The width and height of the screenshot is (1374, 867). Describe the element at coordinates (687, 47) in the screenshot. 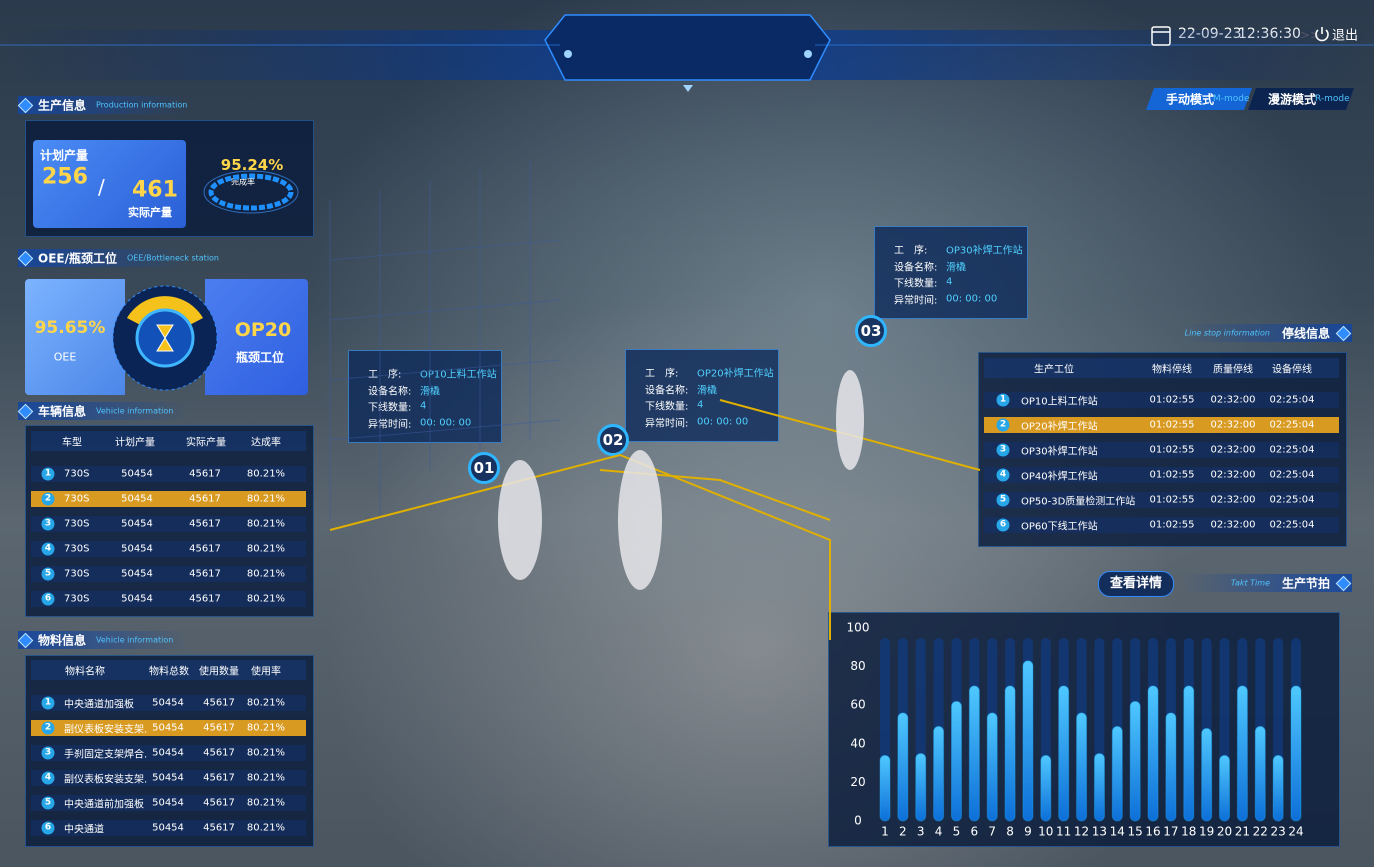

I see `header-frame` at that location.